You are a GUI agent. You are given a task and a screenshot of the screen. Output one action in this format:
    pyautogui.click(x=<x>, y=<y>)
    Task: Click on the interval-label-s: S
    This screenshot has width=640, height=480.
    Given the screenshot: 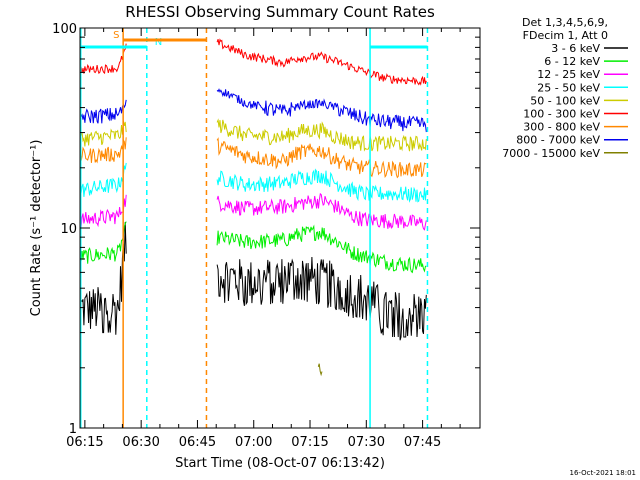 What is the action you would take?
    pyautogui.click(x=116, y=35)
    